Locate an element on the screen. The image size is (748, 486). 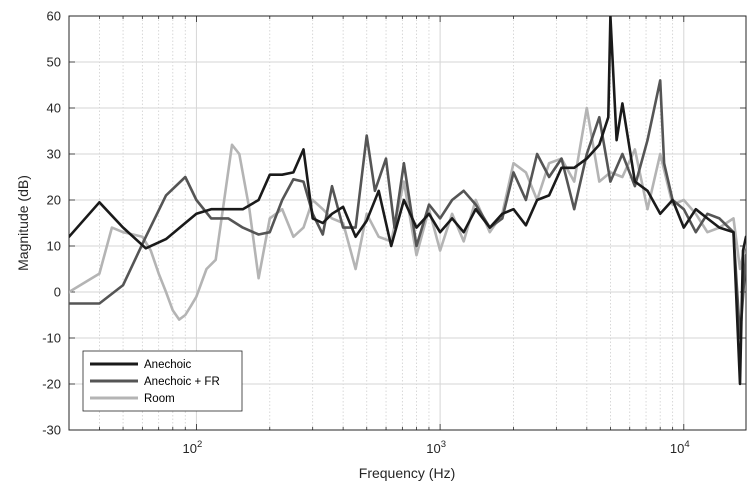
y-tick-label: 10 is located at coordinates (54, 246).